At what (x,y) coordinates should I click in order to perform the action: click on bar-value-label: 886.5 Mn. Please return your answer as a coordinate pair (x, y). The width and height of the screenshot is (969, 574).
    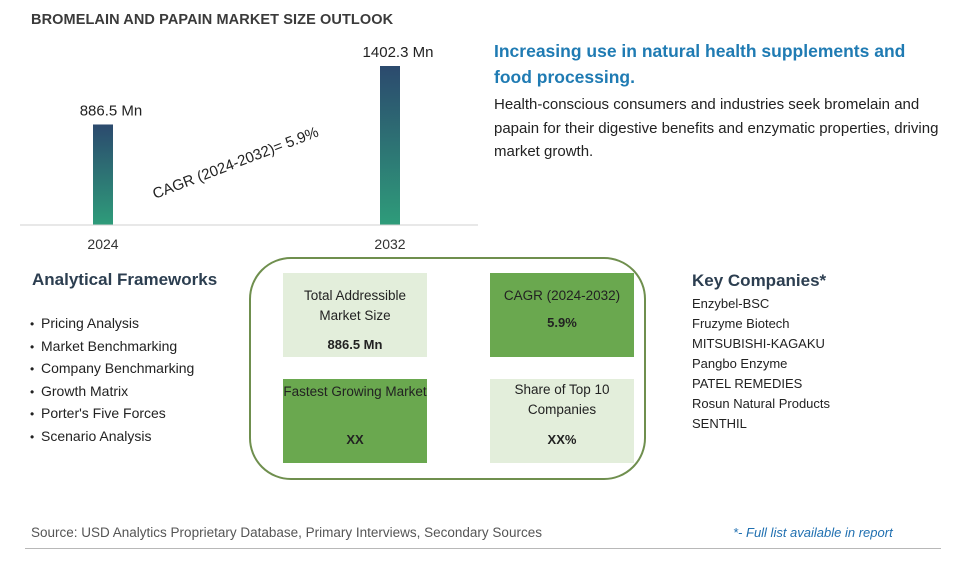
    Looking at the image, I should click on (111, 110).